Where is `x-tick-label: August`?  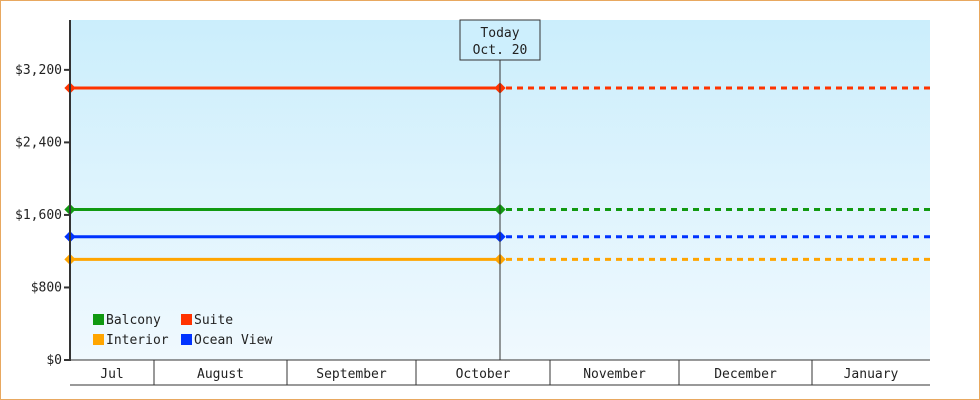 x-tick-label: August is located at coordinates (220, 374).